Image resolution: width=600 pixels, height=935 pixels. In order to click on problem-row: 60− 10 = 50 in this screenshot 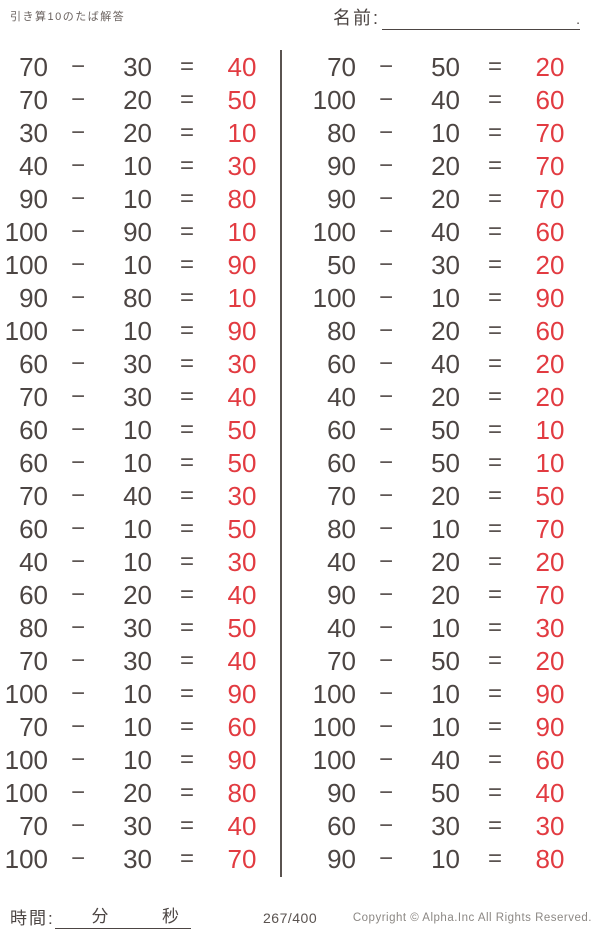, I will do `click(131, 429)`.